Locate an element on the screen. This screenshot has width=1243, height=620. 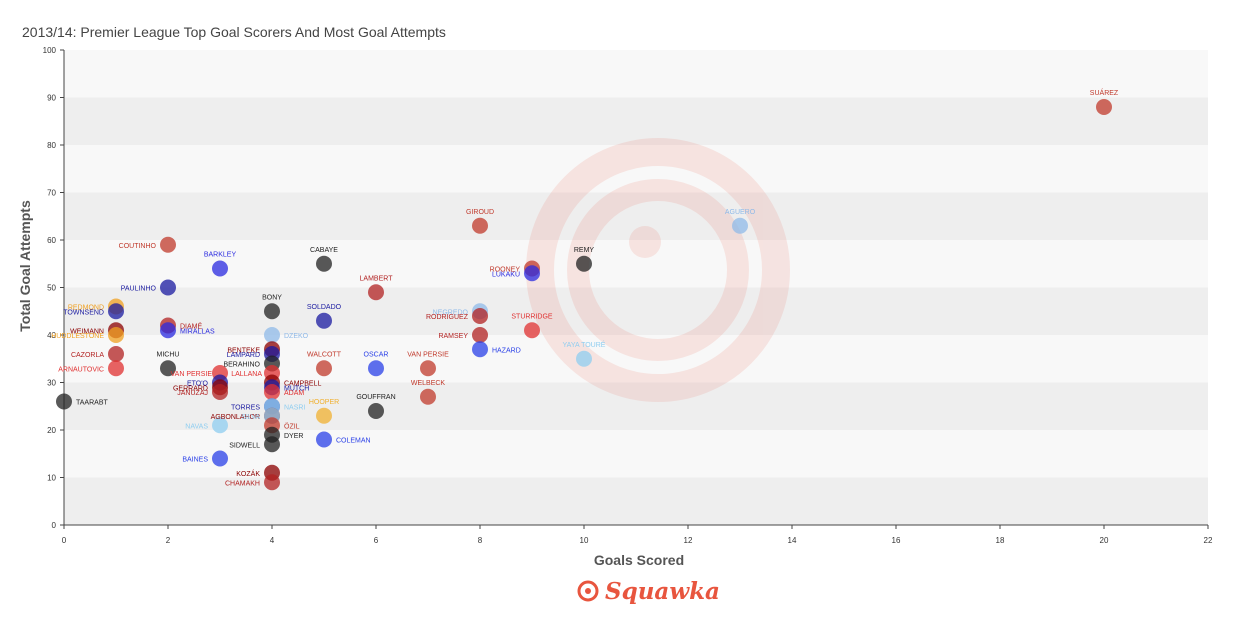
point-label: HUDDLESTONE is located at coordinates (77, 336).